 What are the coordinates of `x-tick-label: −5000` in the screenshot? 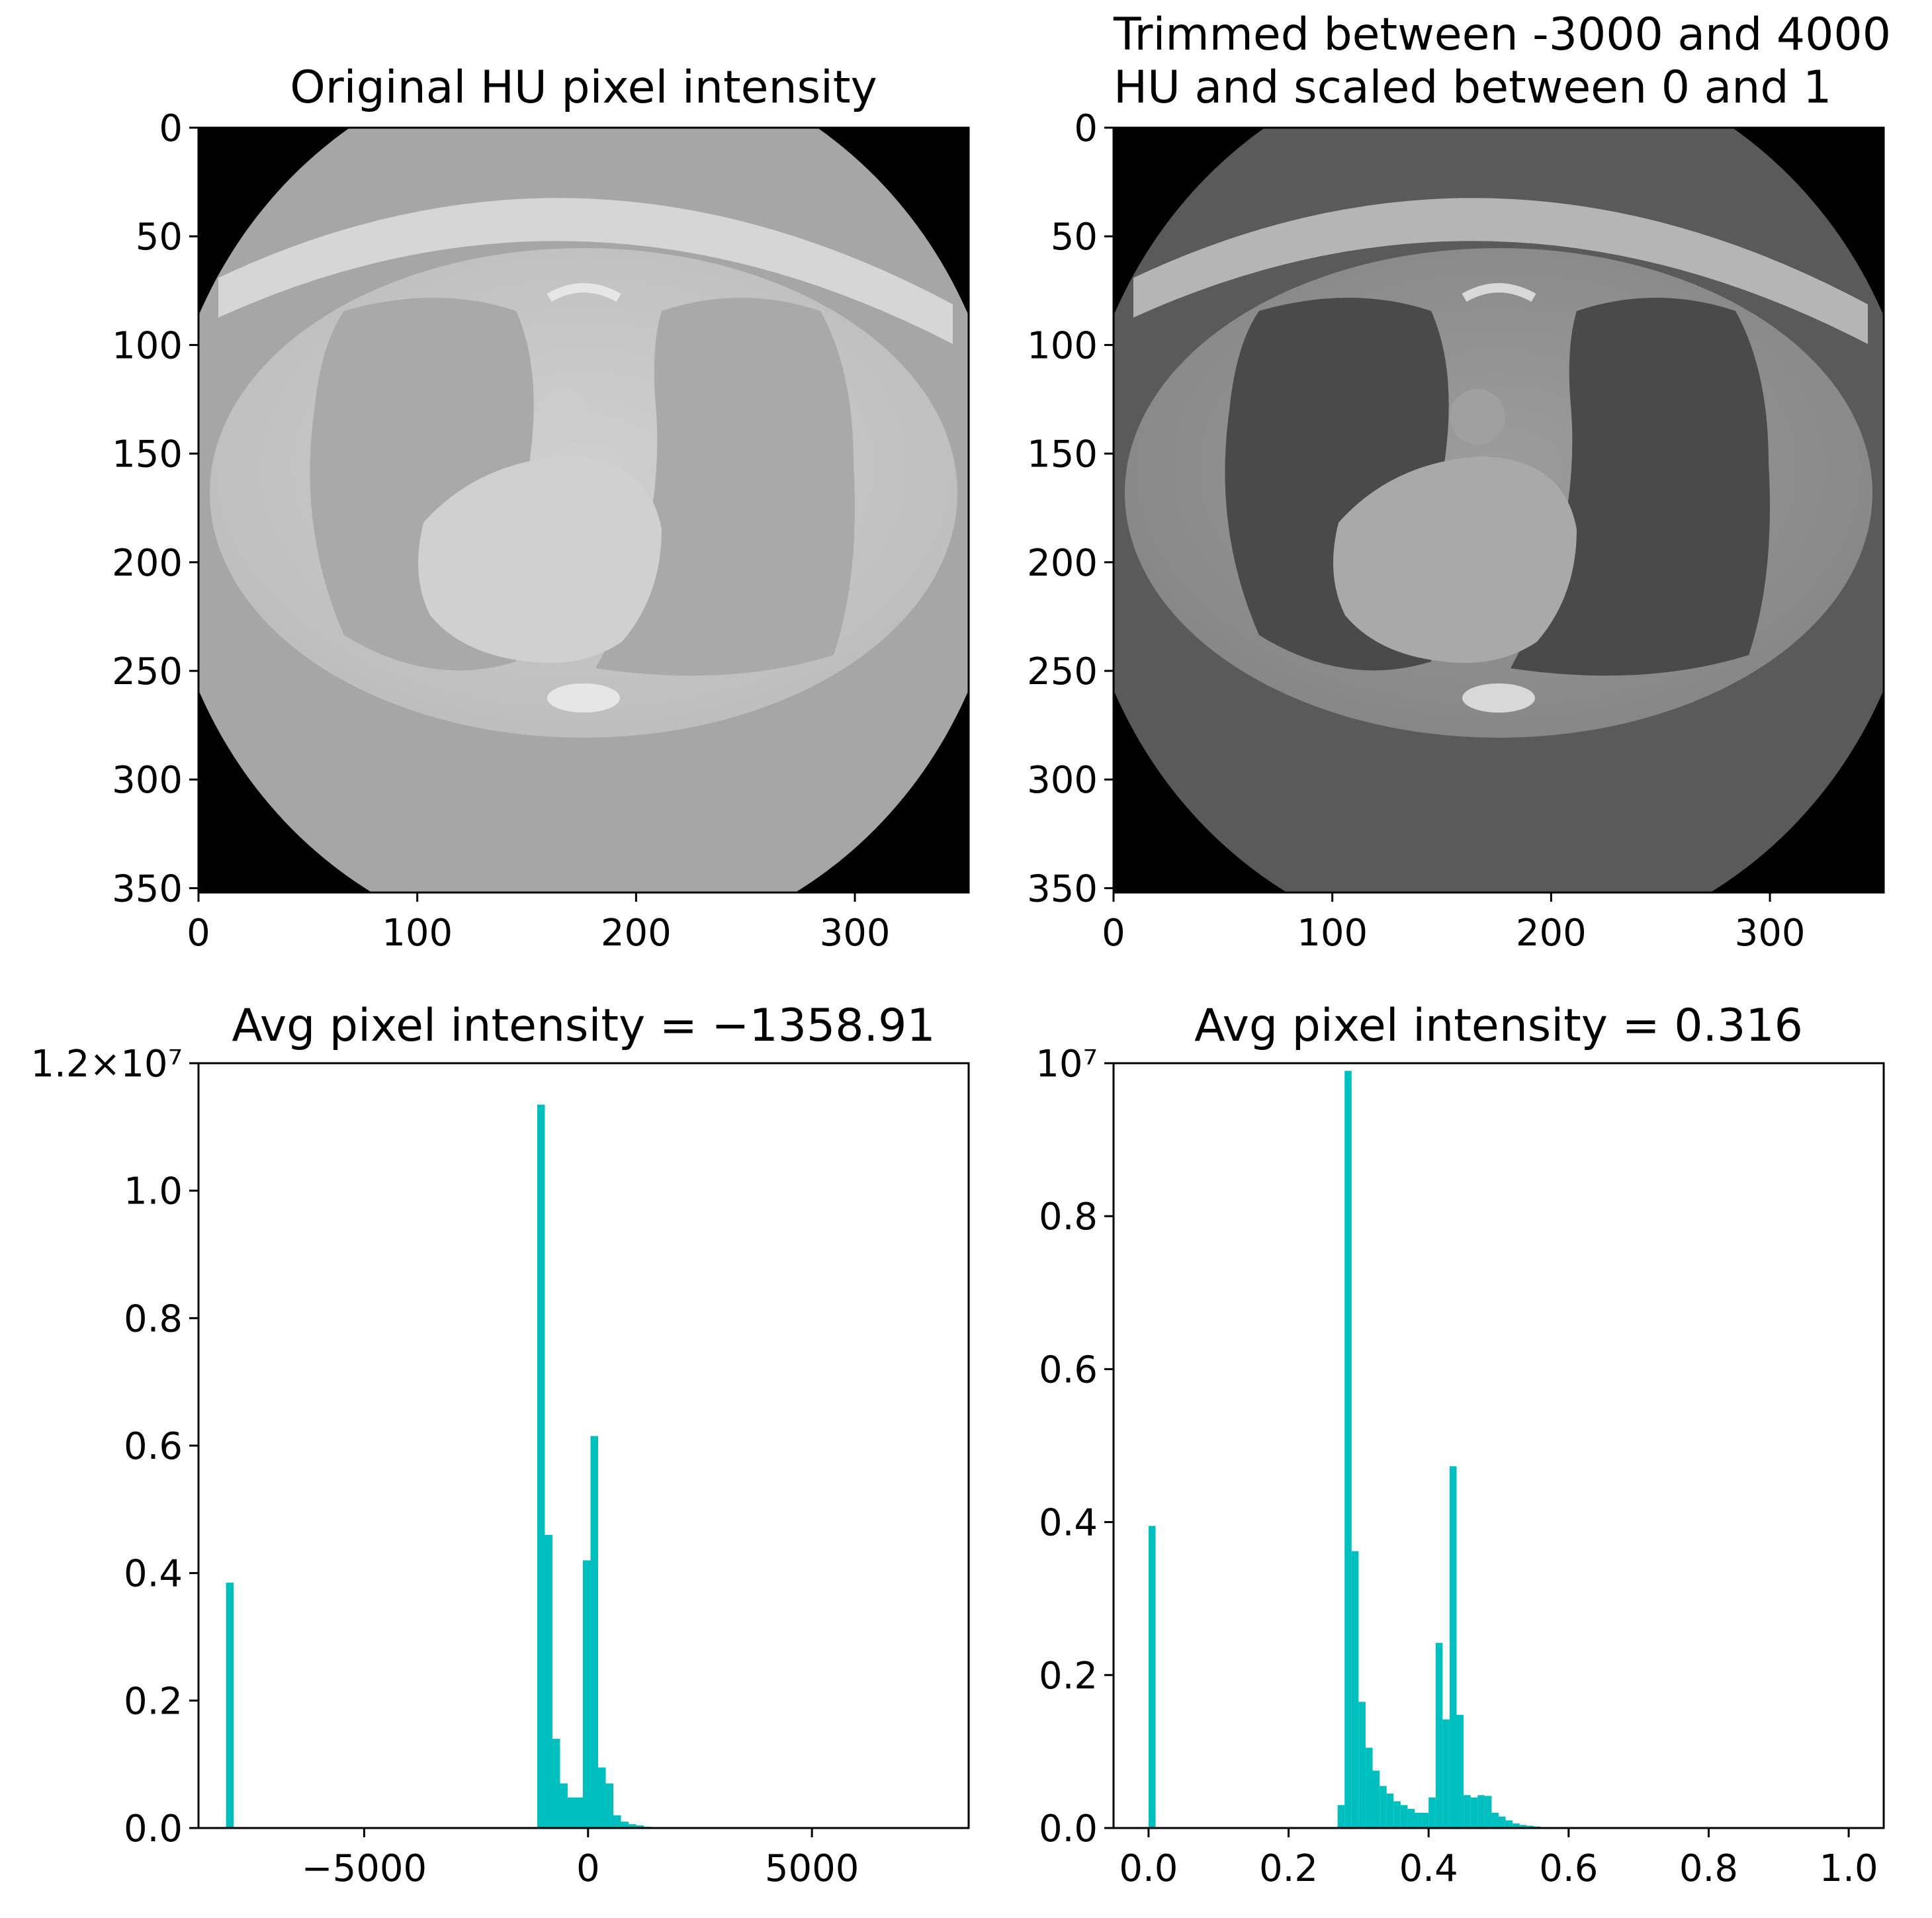 It's located at (364, 1868).